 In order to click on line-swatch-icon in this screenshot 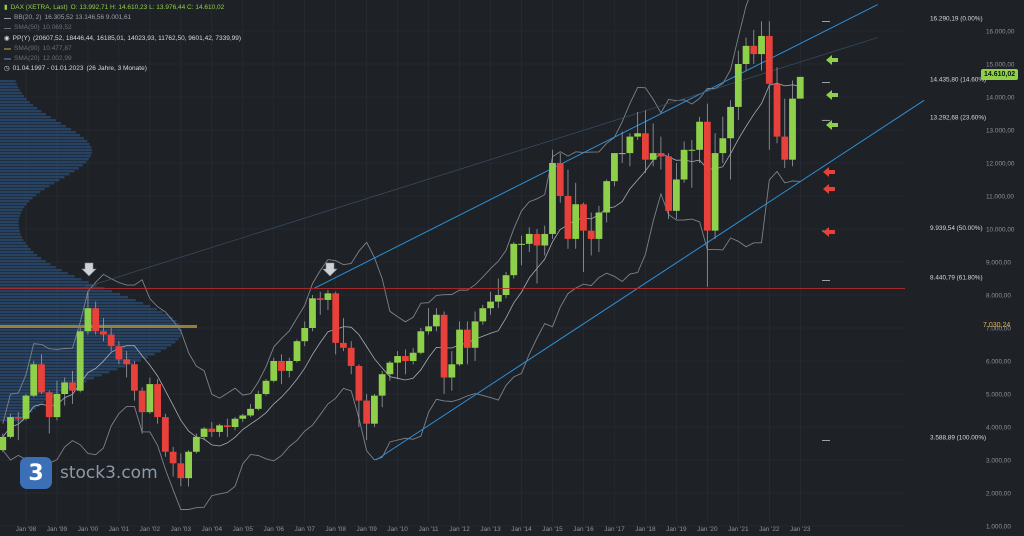, I will do `click(7, 18)`.